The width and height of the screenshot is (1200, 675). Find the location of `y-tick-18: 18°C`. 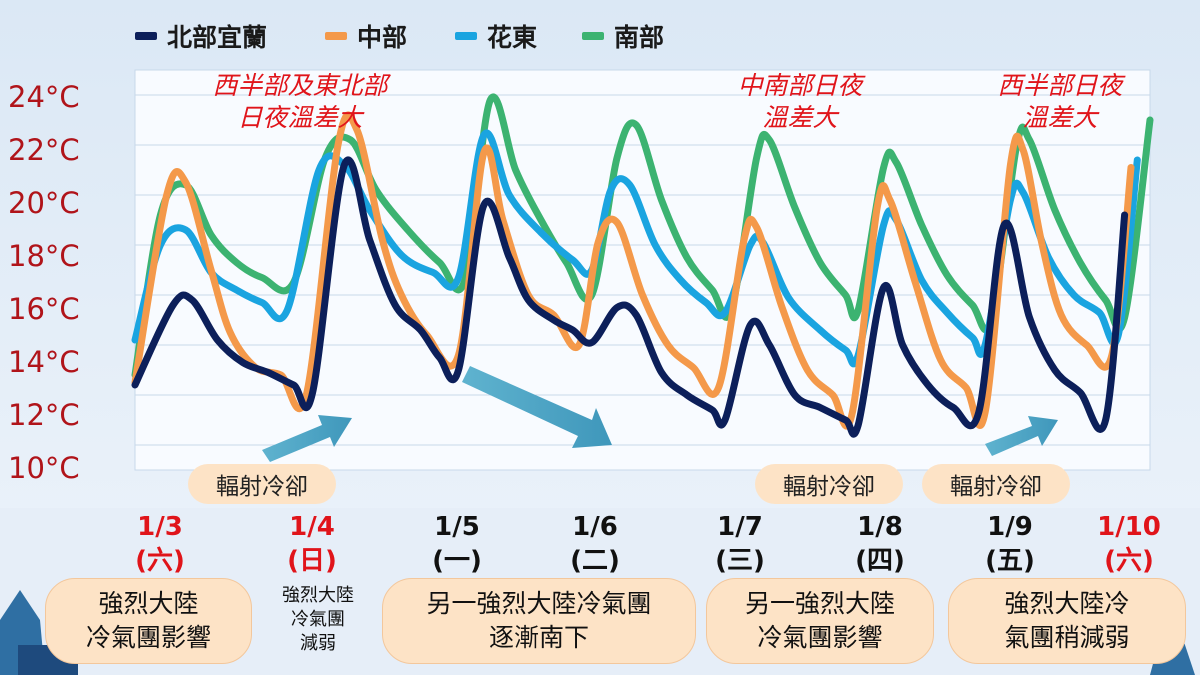

y-tick-18: 18°C is located at coordinates (44, 256).